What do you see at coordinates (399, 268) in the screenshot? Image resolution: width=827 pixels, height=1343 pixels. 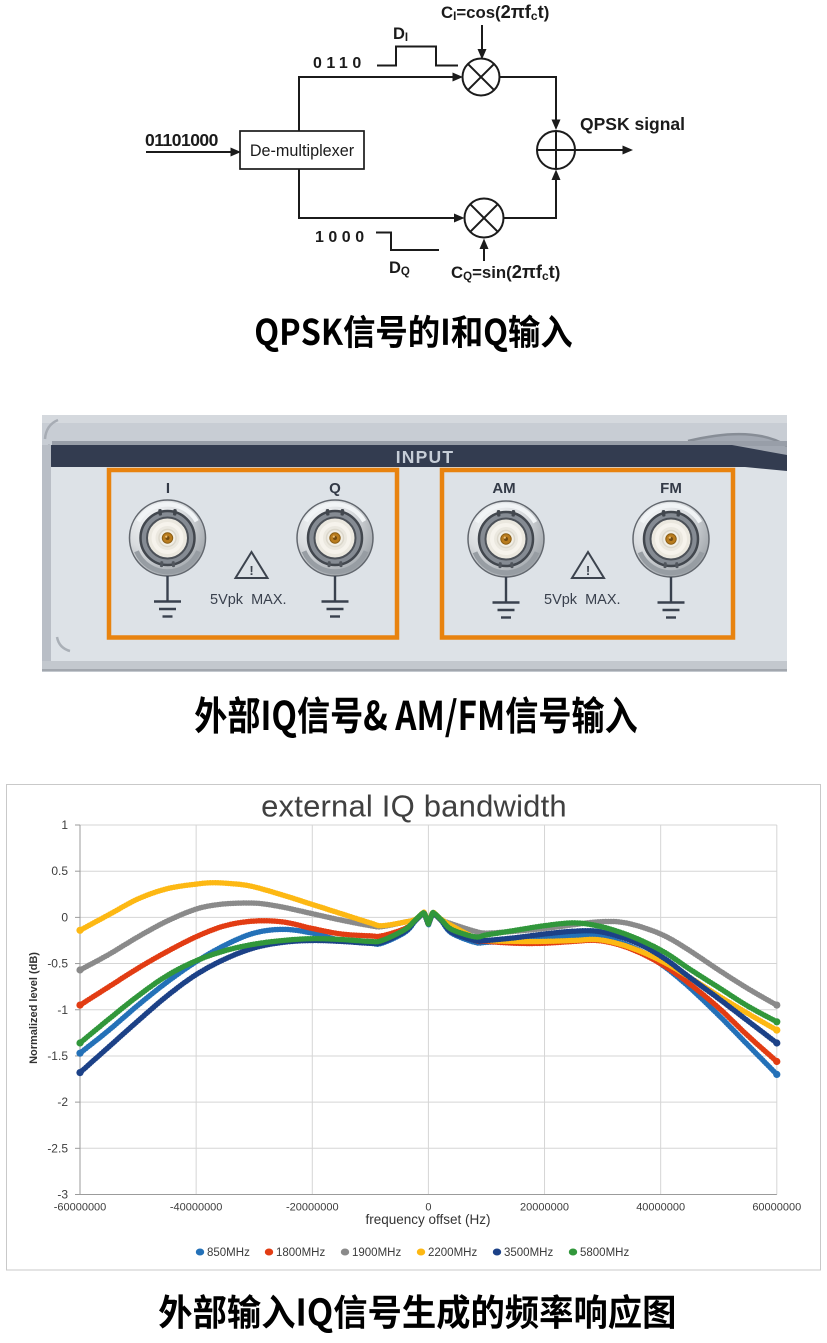 I see `svg-text: DQ` at bounding box center [399, 268].